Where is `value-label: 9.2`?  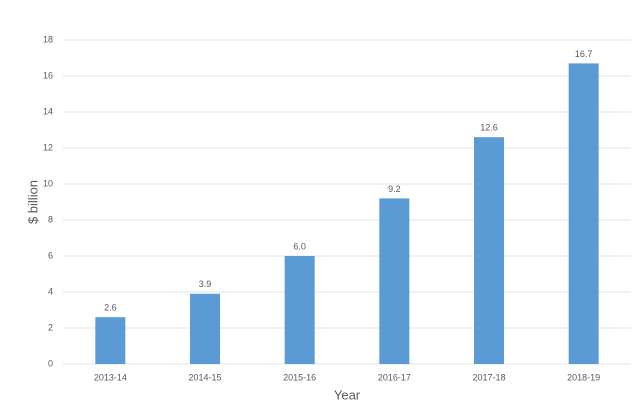 value-label: 9.2 is located at coordinates (394, 189).